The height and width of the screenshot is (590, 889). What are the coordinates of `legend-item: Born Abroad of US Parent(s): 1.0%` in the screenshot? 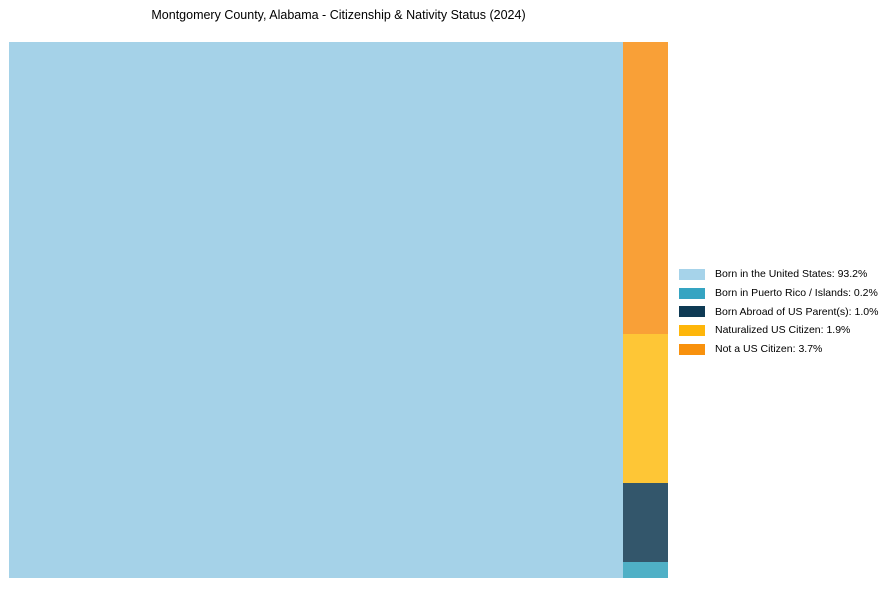 It's located at (778, 311).